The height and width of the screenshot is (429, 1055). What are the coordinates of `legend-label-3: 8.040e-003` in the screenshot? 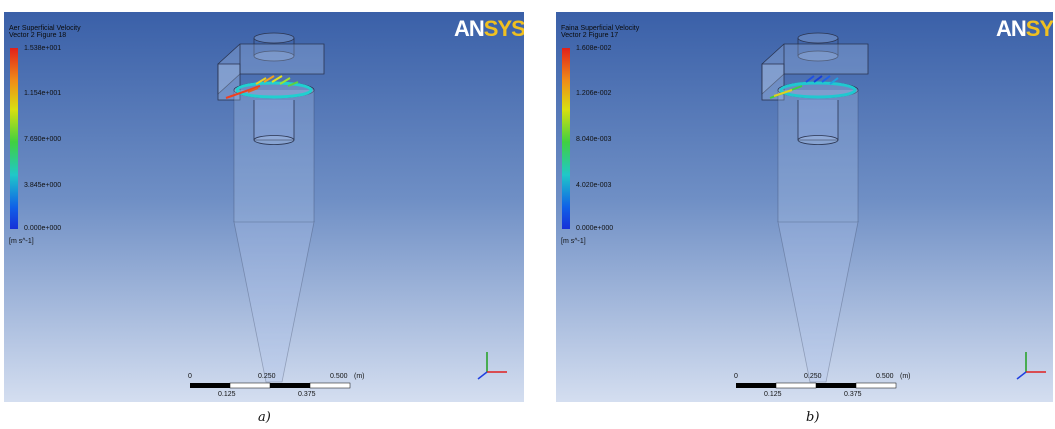 It's located at (594, 139).